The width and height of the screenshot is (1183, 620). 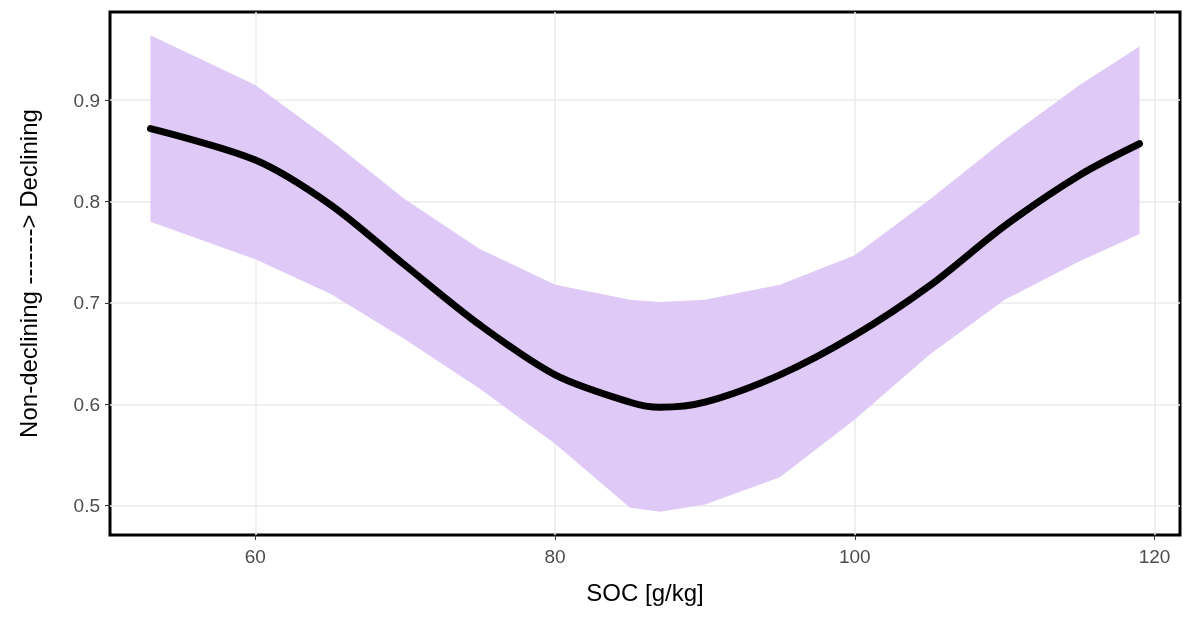 What do you see at coordinates (645, 592) in the screenshot?
I see `x-axis-title: SOC [g/kg]` at bounding box center [645, 592].